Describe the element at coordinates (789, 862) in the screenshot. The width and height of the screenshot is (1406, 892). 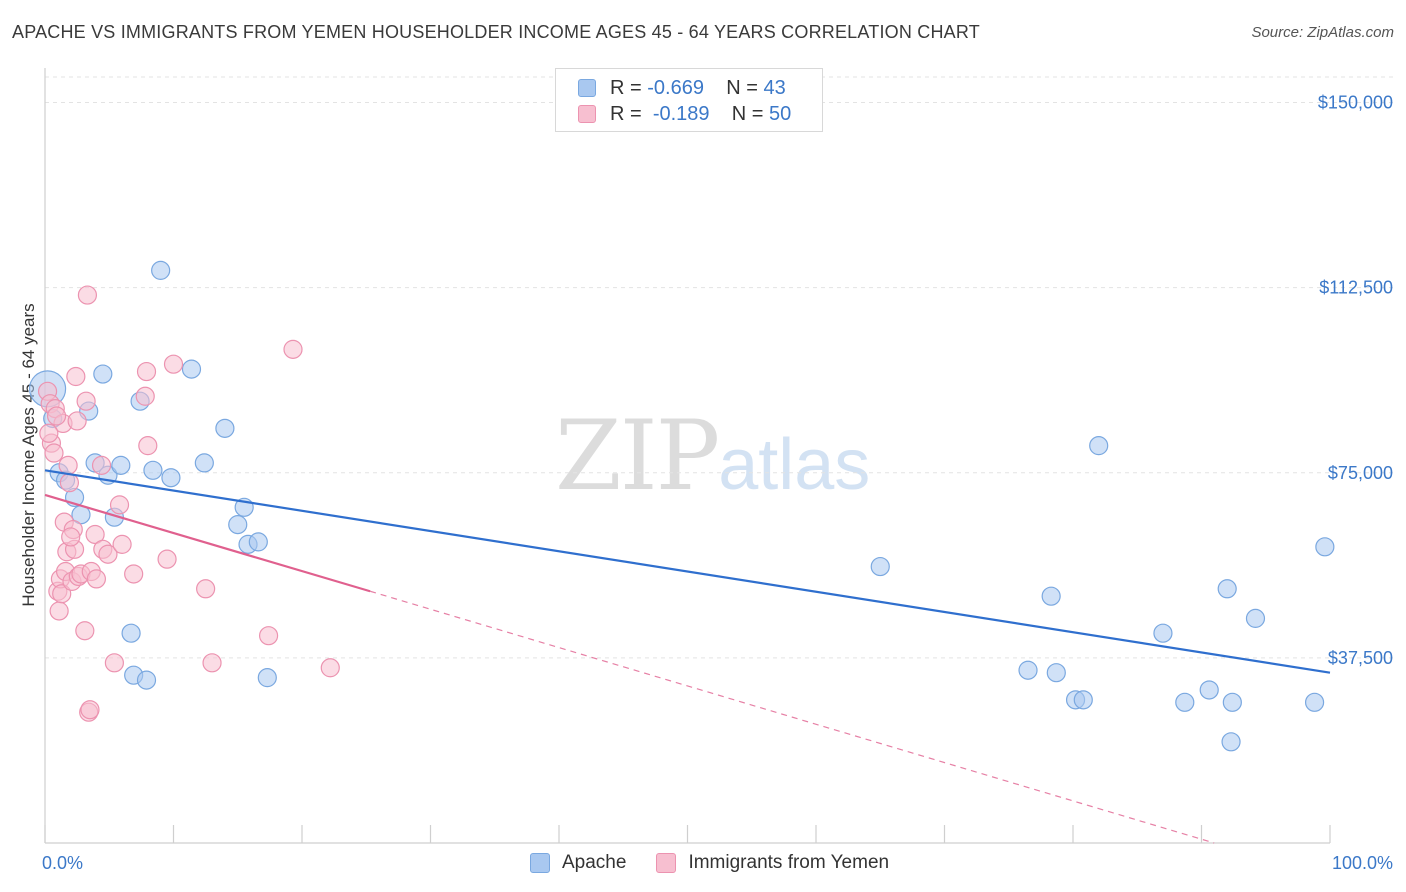
I see `series-legend-label: Immigrants from Yemen` at that location.